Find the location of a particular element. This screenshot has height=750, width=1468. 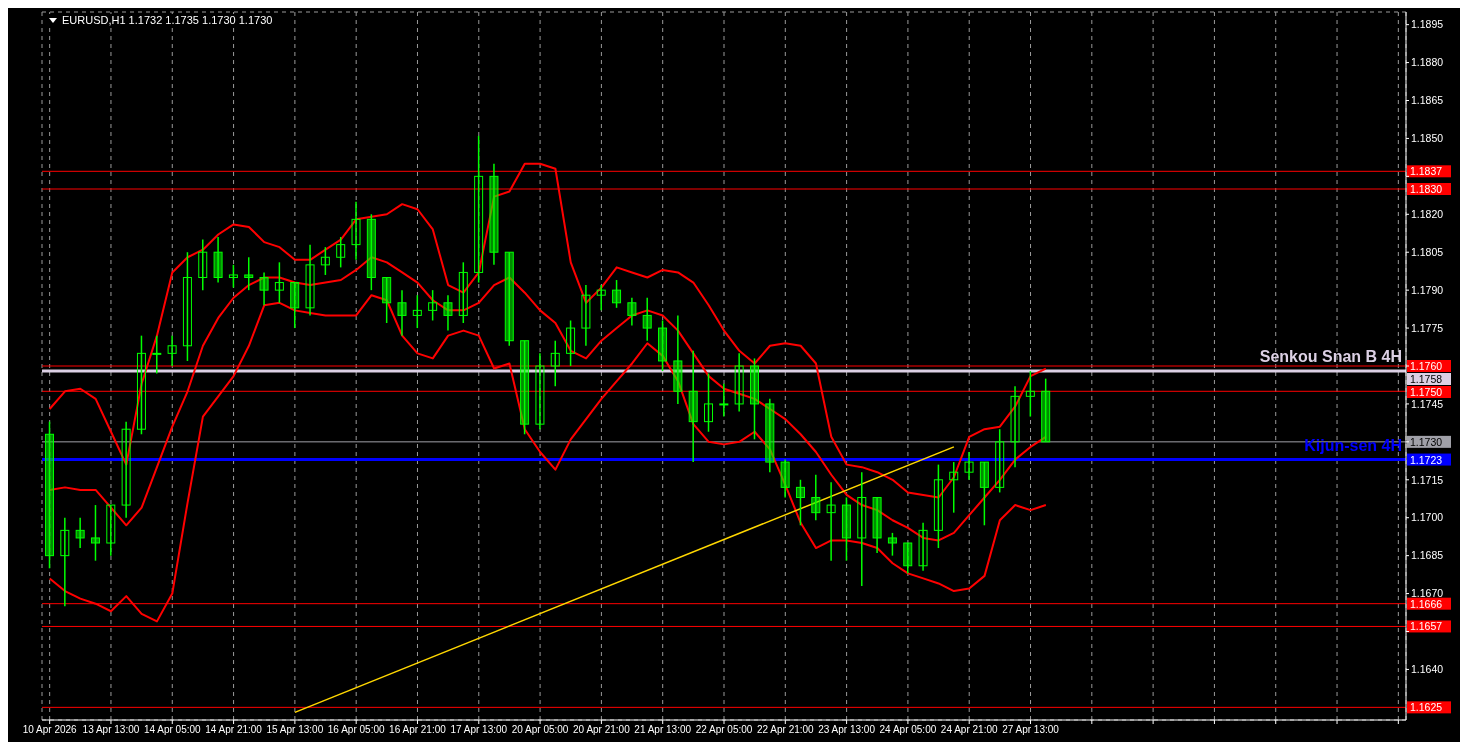

y-tick-label: 1.1640 is located at coordinates (1427, 669).